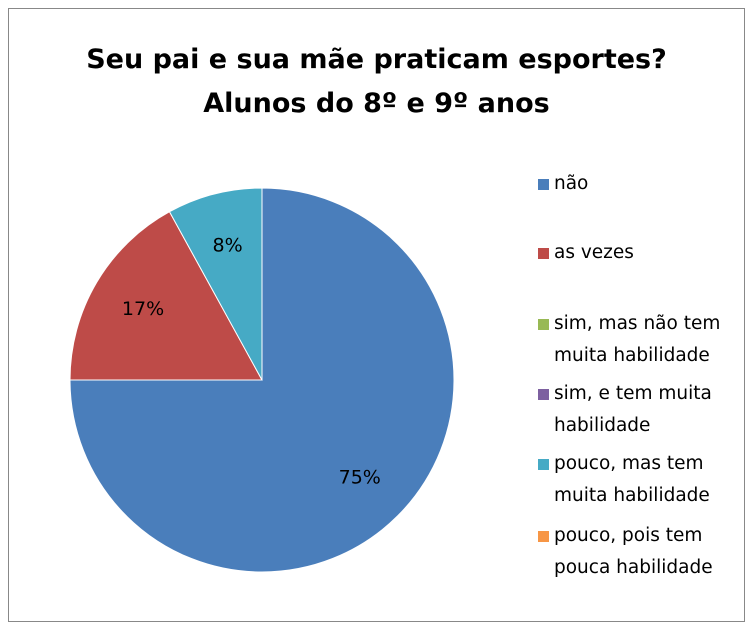 This screenshot has width=753, height=630. What do you see at coordinates (228, 246) in the screenshot?
I see `data-label: 8%` at bounding box center [228, 246].